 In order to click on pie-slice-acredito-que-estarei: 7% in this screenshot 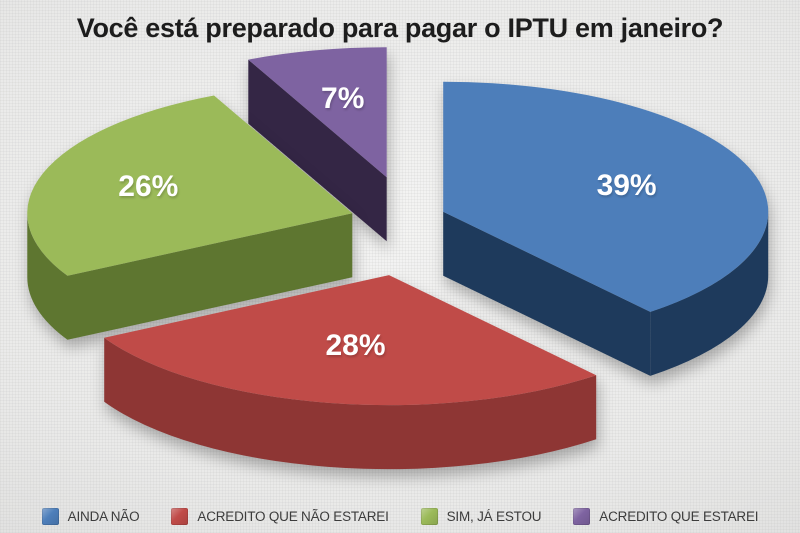, I will do `click(317, 144)`.